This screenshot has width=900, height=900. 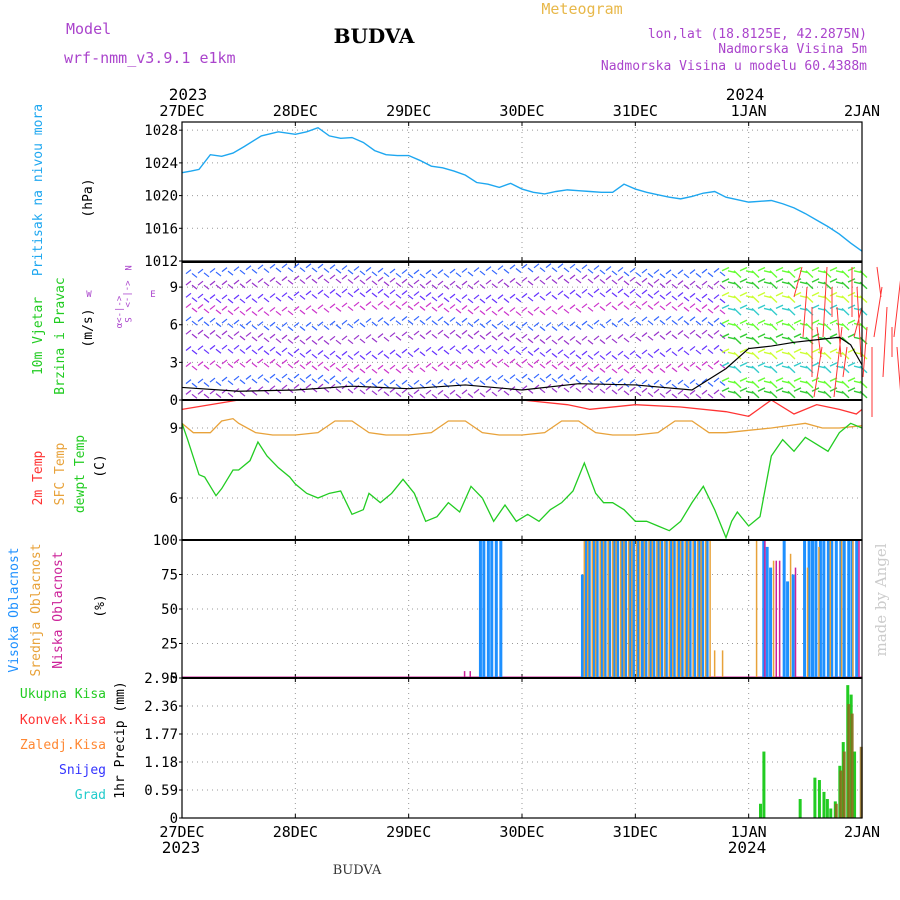 What do you see at coordinates (792, 49) in the screenshot?
I see `elevation-text: Nadmorska Visina 5m` at bounding box center [792, 49].